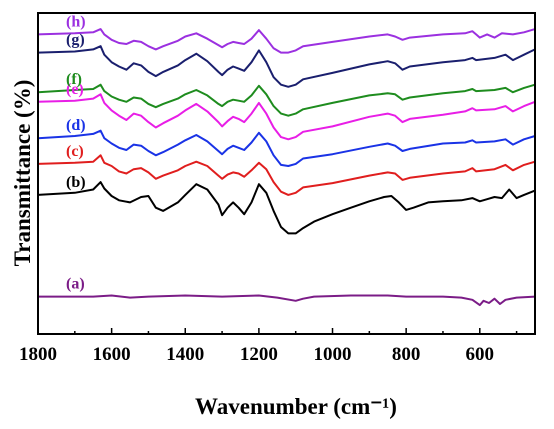 This screenshot has width=554, height=429. Describe the element at coordinates (406, 354) in the screenshot. I see `x-tick-label-5: 800` at that location.